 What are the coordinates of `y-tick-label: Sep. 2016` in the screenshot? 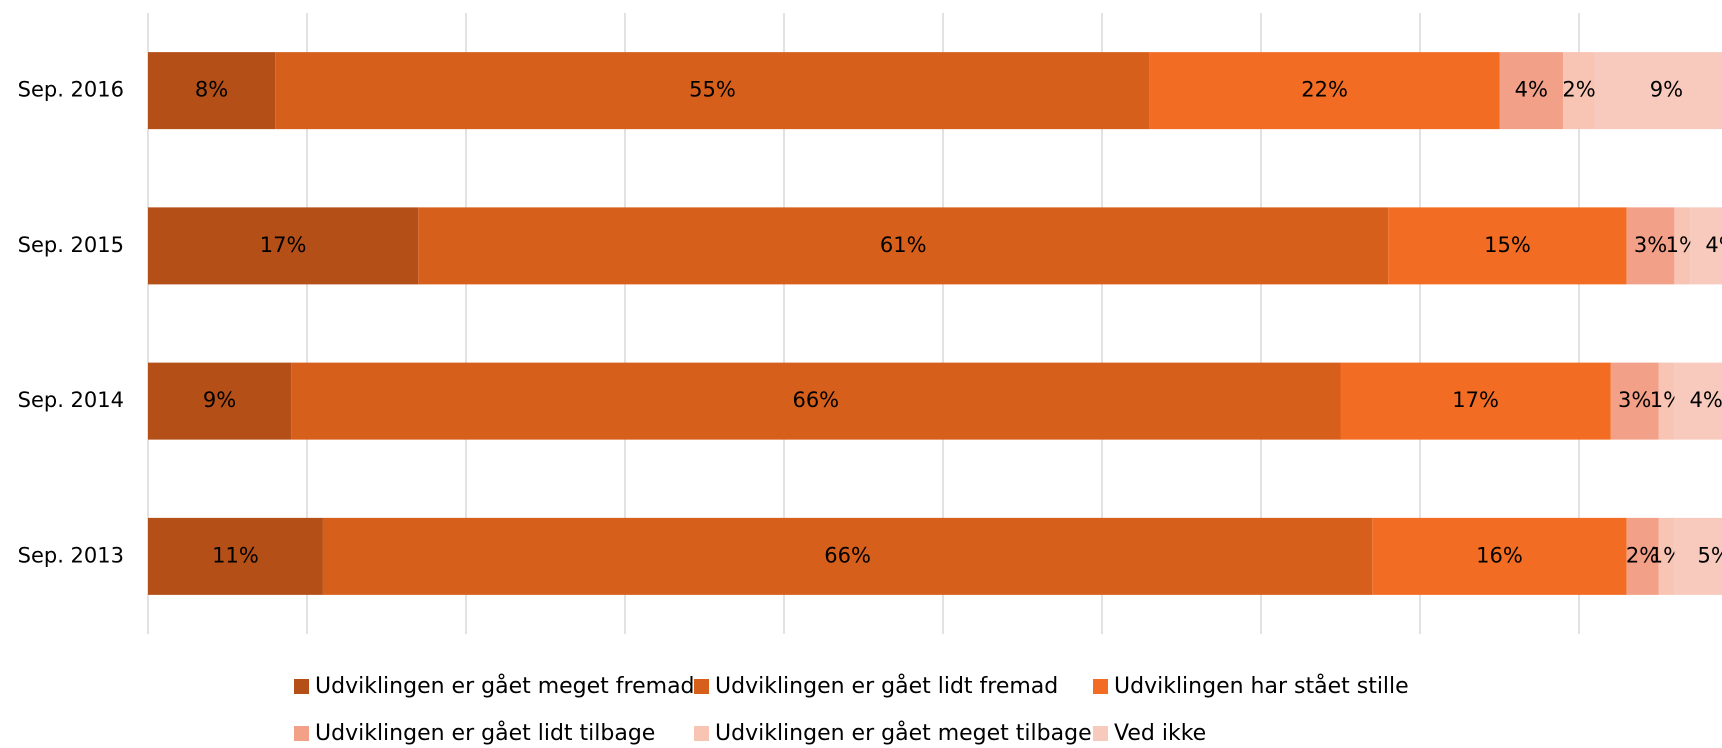 It's located at (71, 90).